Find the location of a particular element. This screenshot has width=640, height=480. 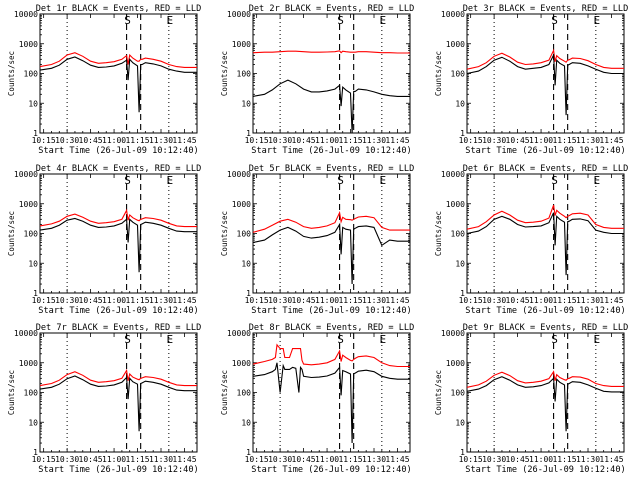

panel-title: Det 8r BLACK = Events, RED = LLD is located at coordinates (332, 328).